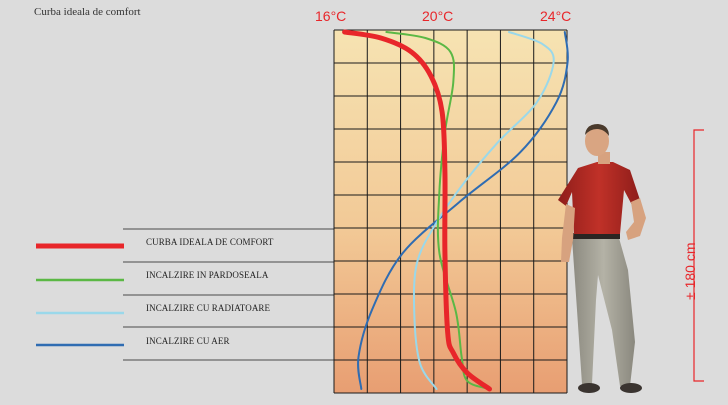  What do you see at coordinates (438, 16) in the screenshot?
I see `x-tick-20: 20°C` at bounding box center [438, 16].